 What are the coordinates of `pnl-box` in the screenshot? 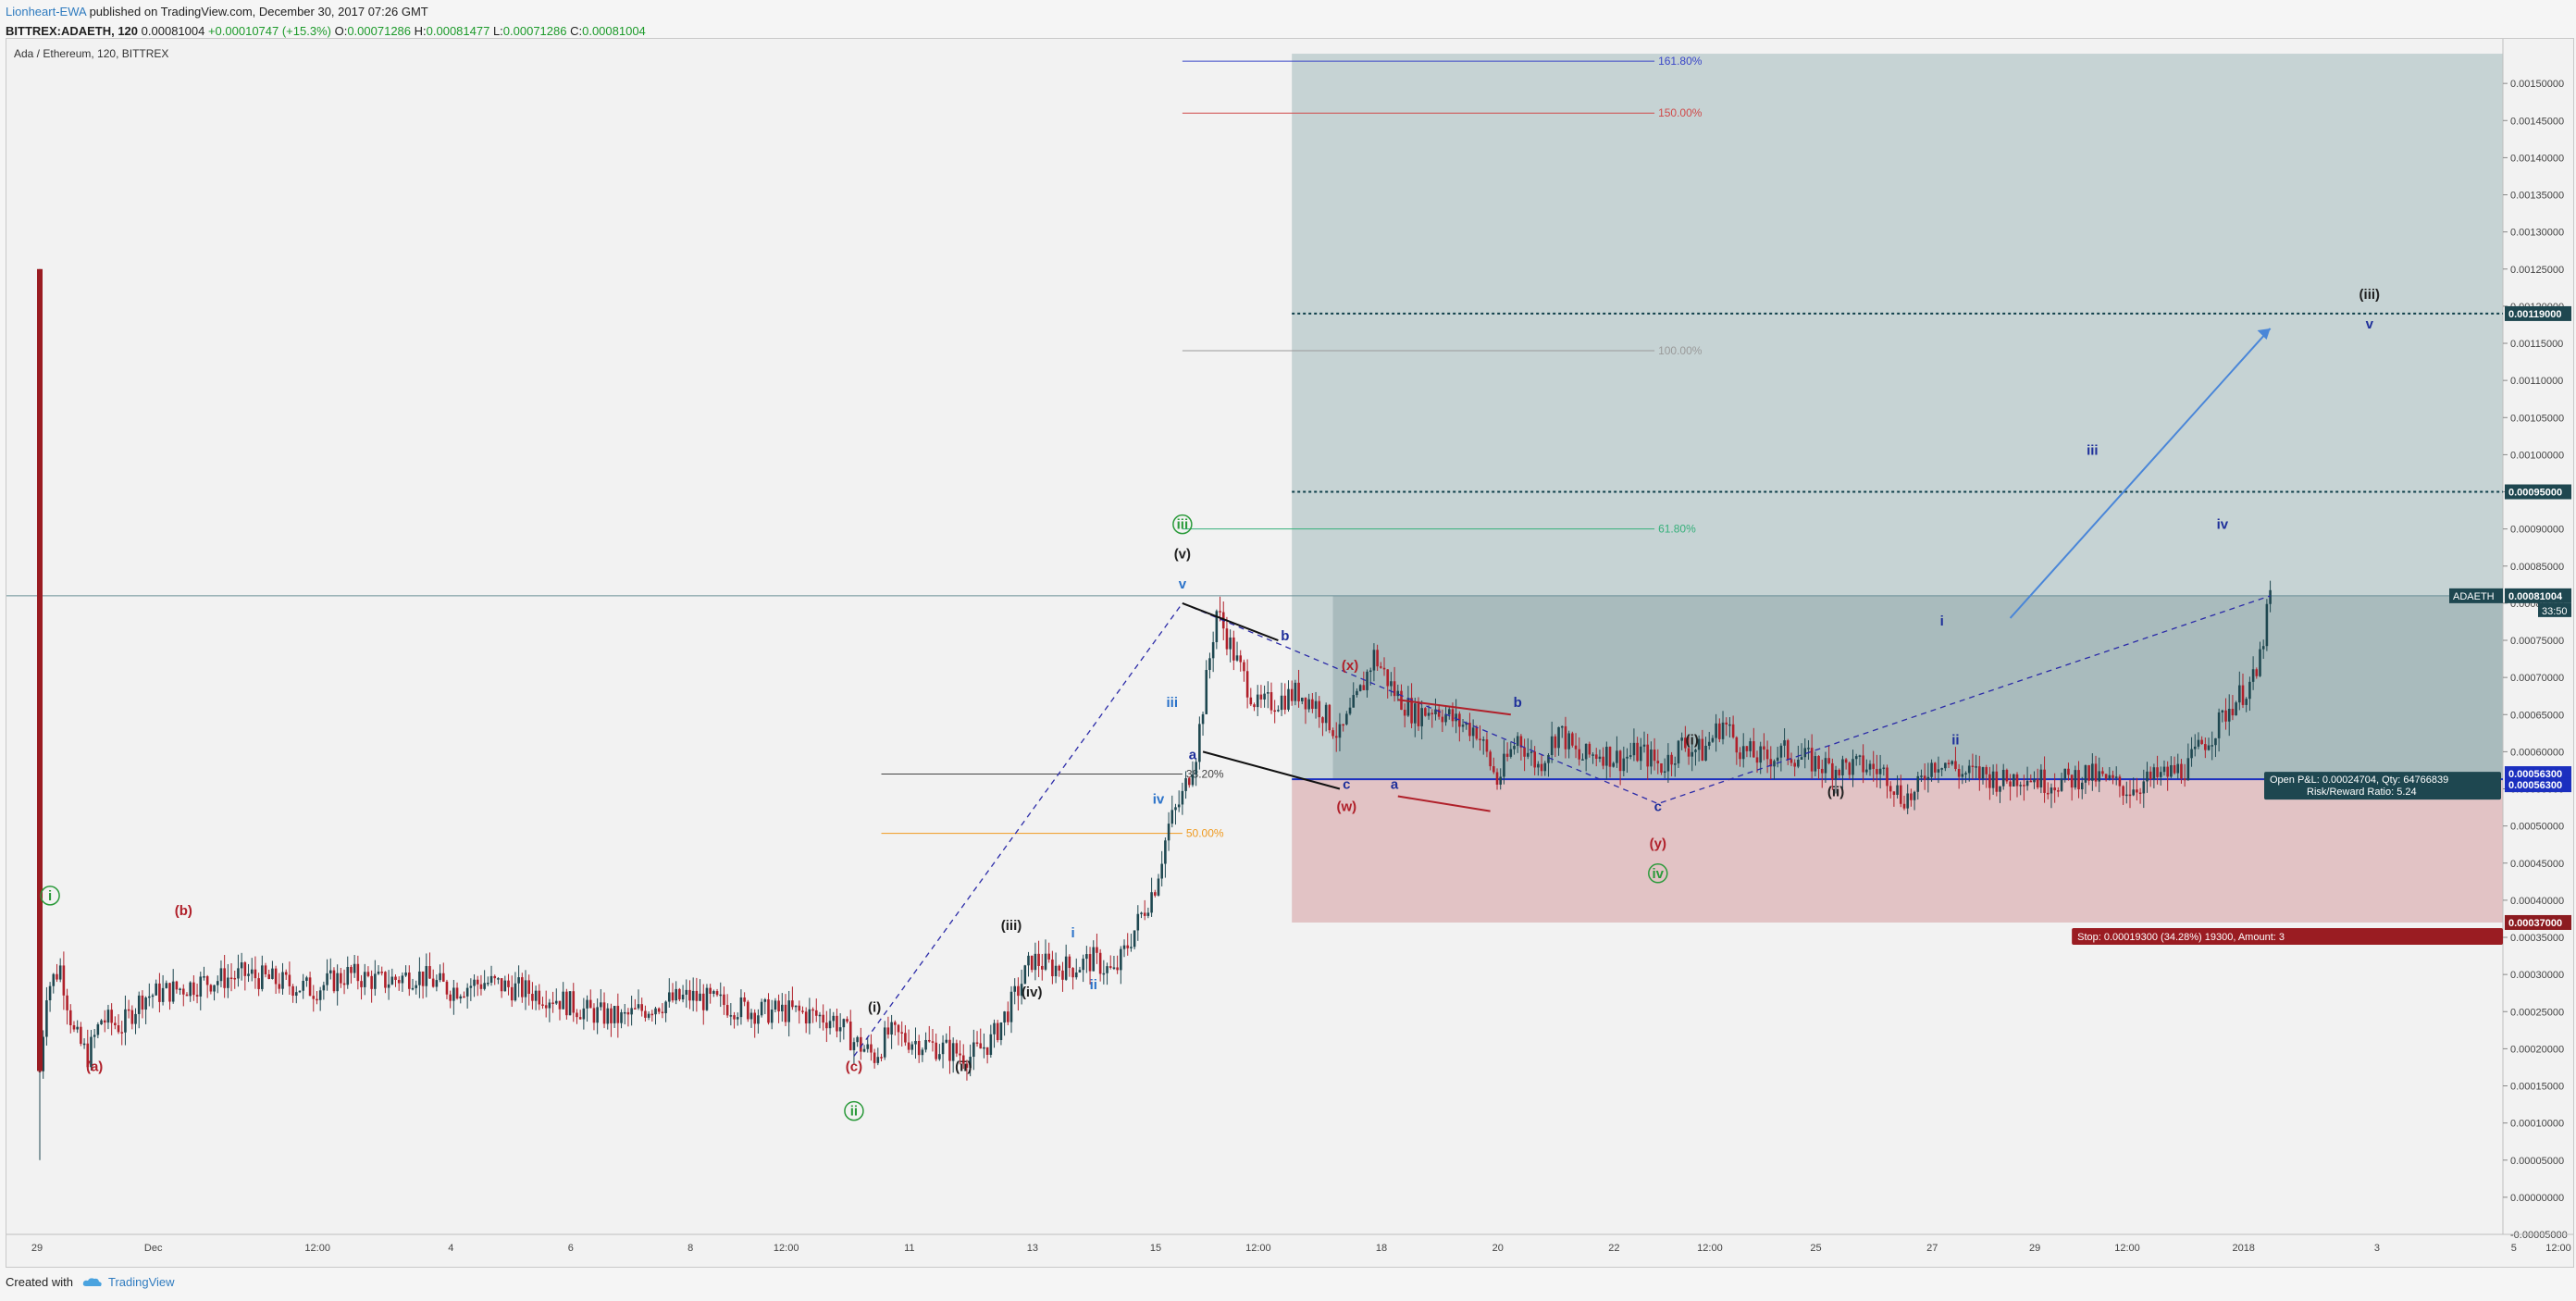 It's located at (2382, 786).